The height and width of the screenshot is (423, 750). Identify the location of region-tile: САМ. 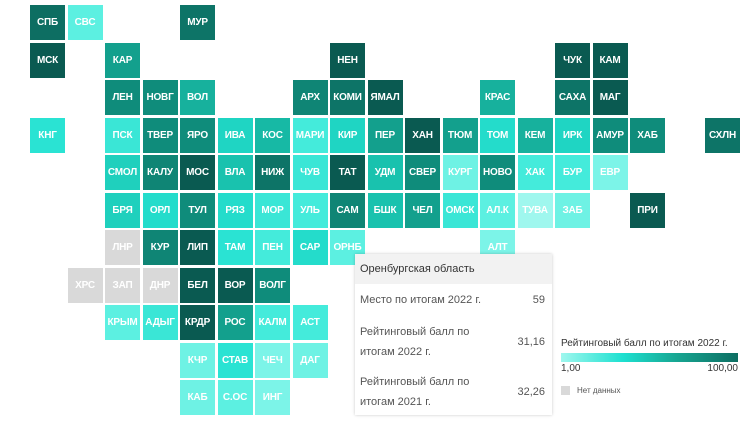
(347, 210).